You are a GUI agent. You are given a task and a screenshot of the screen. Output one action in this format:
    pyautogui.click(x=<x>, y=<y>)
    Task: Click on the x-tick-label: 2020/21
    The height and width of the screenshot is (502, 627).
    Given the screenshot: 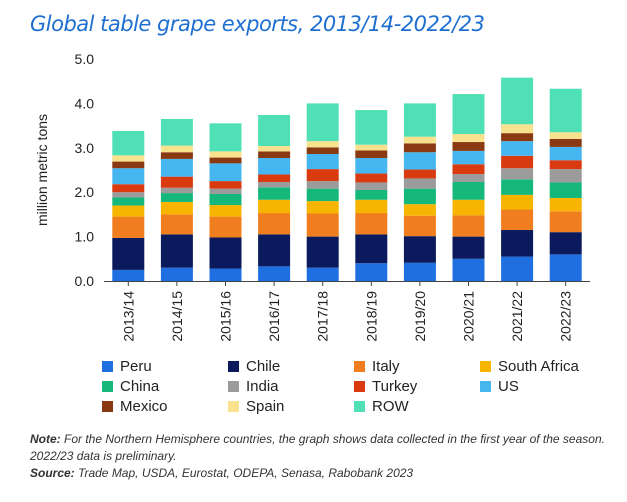 What is the action you would take?
    pyautogui.click(x=469, y=316)
    